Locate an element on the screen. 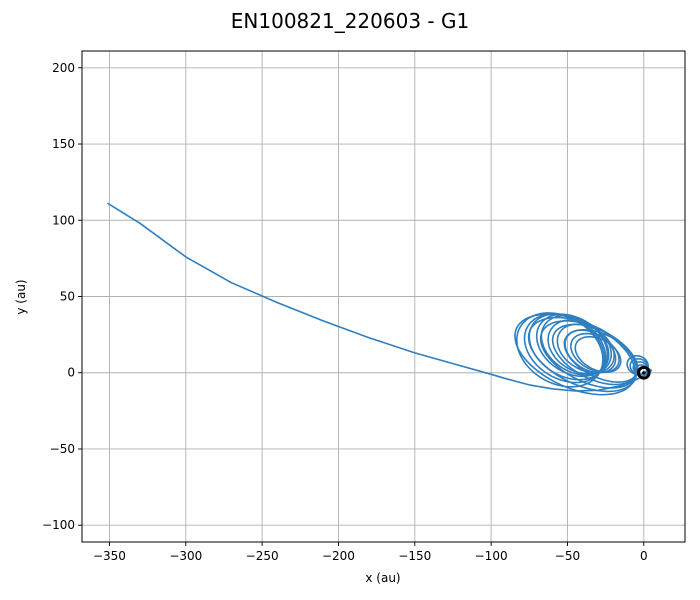  y-tick-label: 50 is located at coordinates (67, 297).